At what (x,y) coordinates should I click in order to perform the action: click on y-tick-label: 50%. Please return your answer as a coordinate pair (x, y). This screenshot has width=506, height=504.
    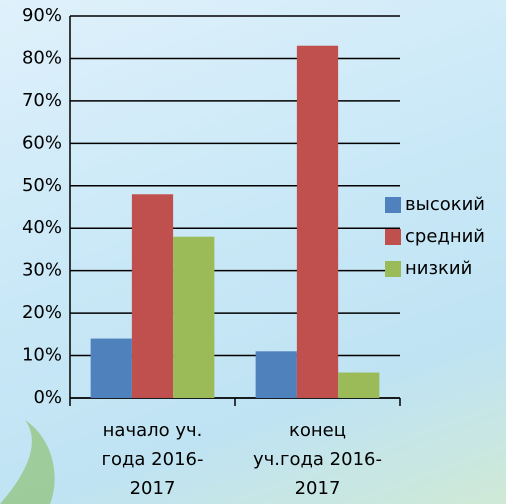
    Looking at the image, I should click on (42, 185).